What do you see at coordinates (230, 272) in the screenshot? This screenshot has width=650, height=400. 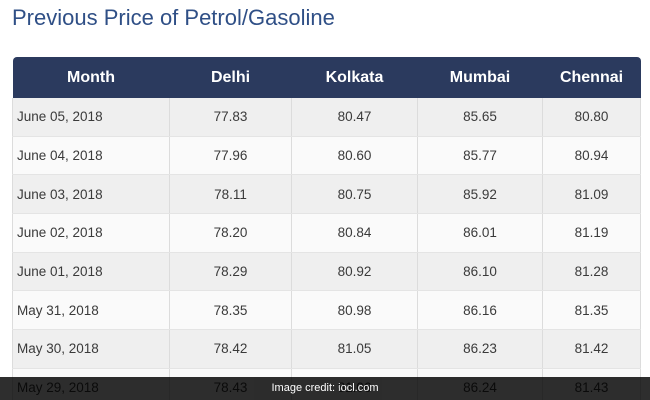 I see `cell-delhi: 78.29` at bounding box center [230, 272].